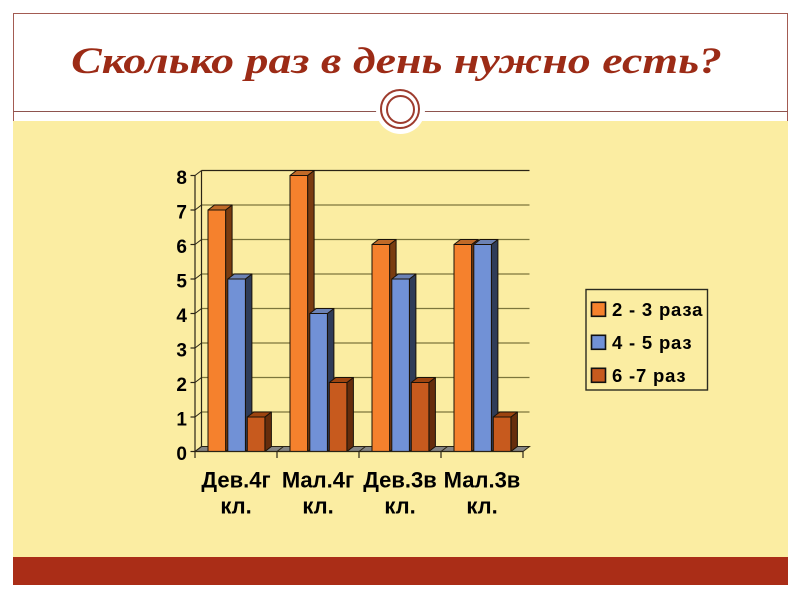 Image resolution: width=800 pixels, height=600 pixels. Describe the element at coordinates (181, 351) in the screenshot. I see `svg-text: 3` at that location.